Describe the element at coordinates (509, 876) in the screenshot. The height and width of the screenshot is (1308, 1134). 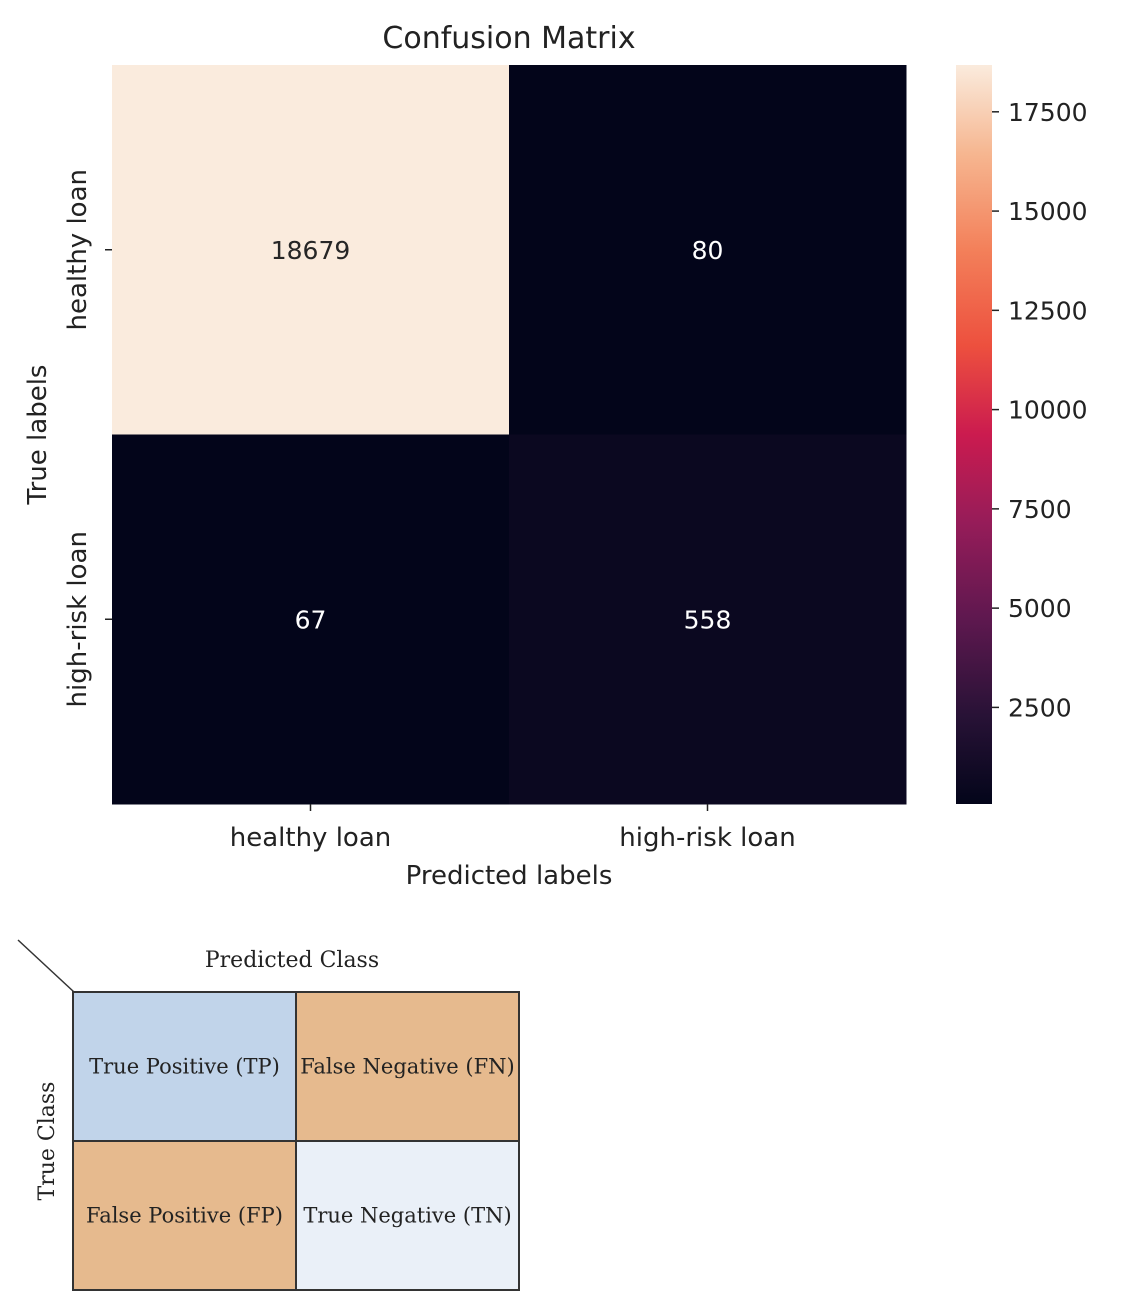
I see `x-axis-label: Predicted labels` at that location.